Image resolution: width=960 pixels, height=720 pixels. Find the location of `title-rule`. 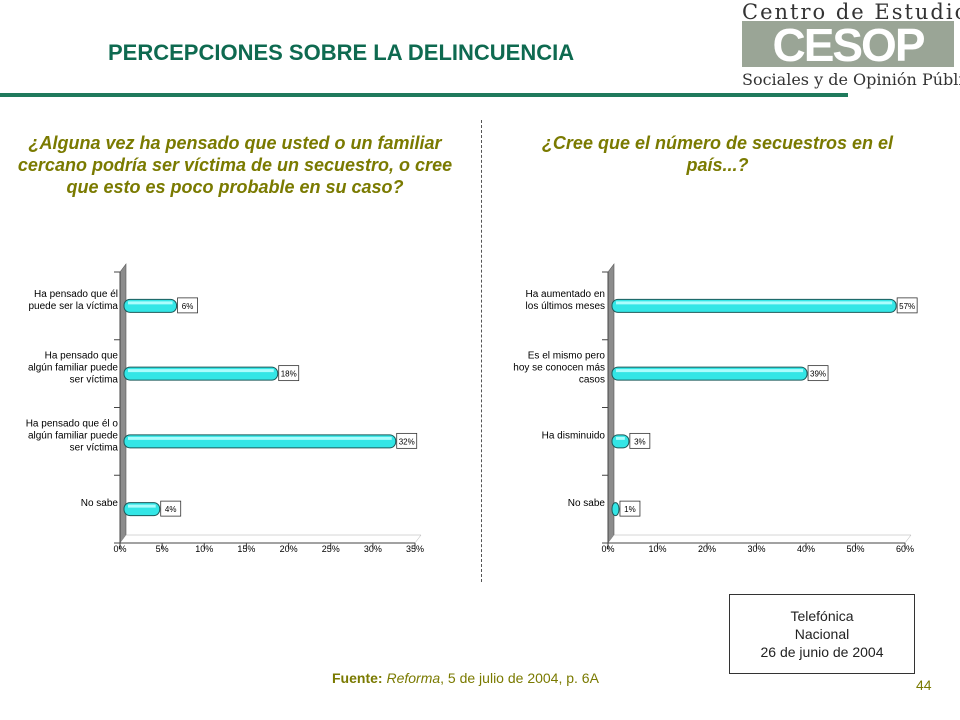

title-rule is located at coordinates (424, 95).